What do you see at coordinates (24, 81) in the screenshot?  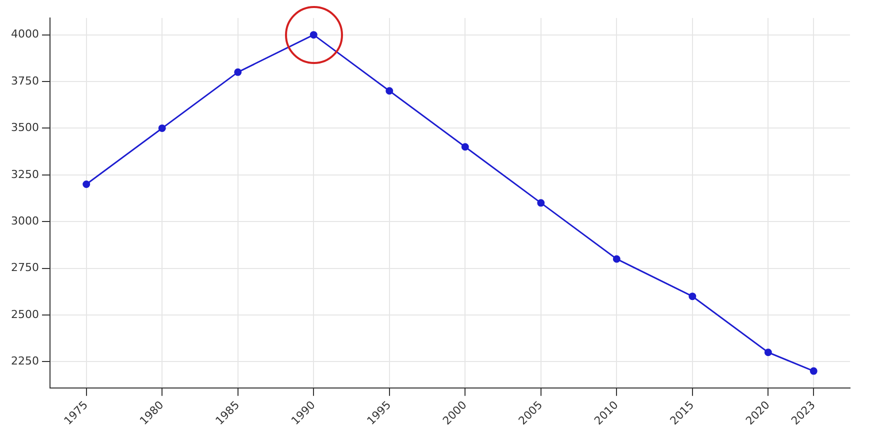 I see `y-tick-label: 3750` at bounding box center [24, 81].